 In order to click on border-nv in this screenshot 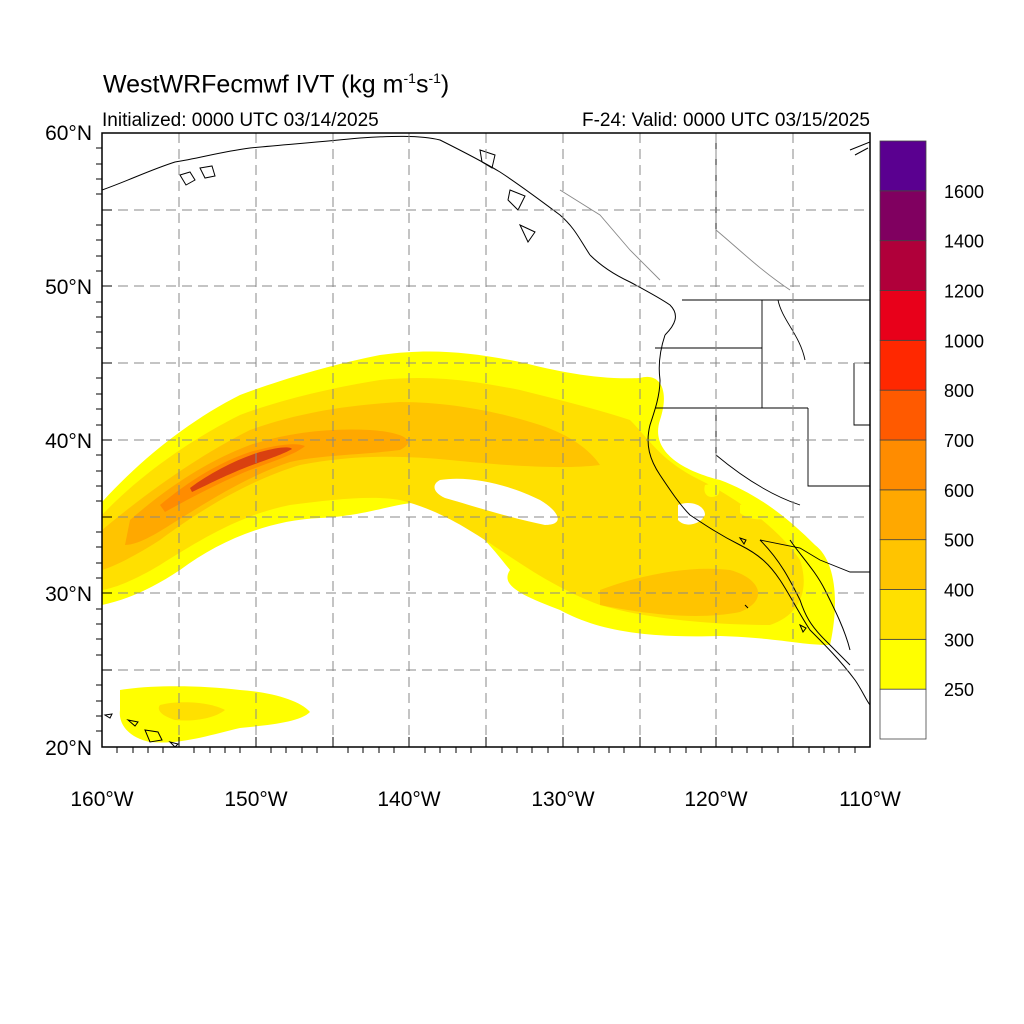, I will do `click(758, 457)`.